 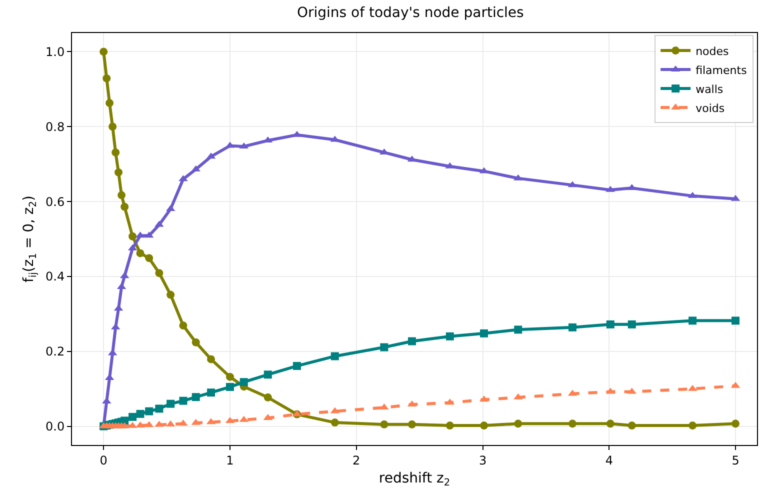 What do you see at coordinates (55, 351) in the screenshot?
I see `y-tick-label: 0.2` at bounding box center [55, 351].